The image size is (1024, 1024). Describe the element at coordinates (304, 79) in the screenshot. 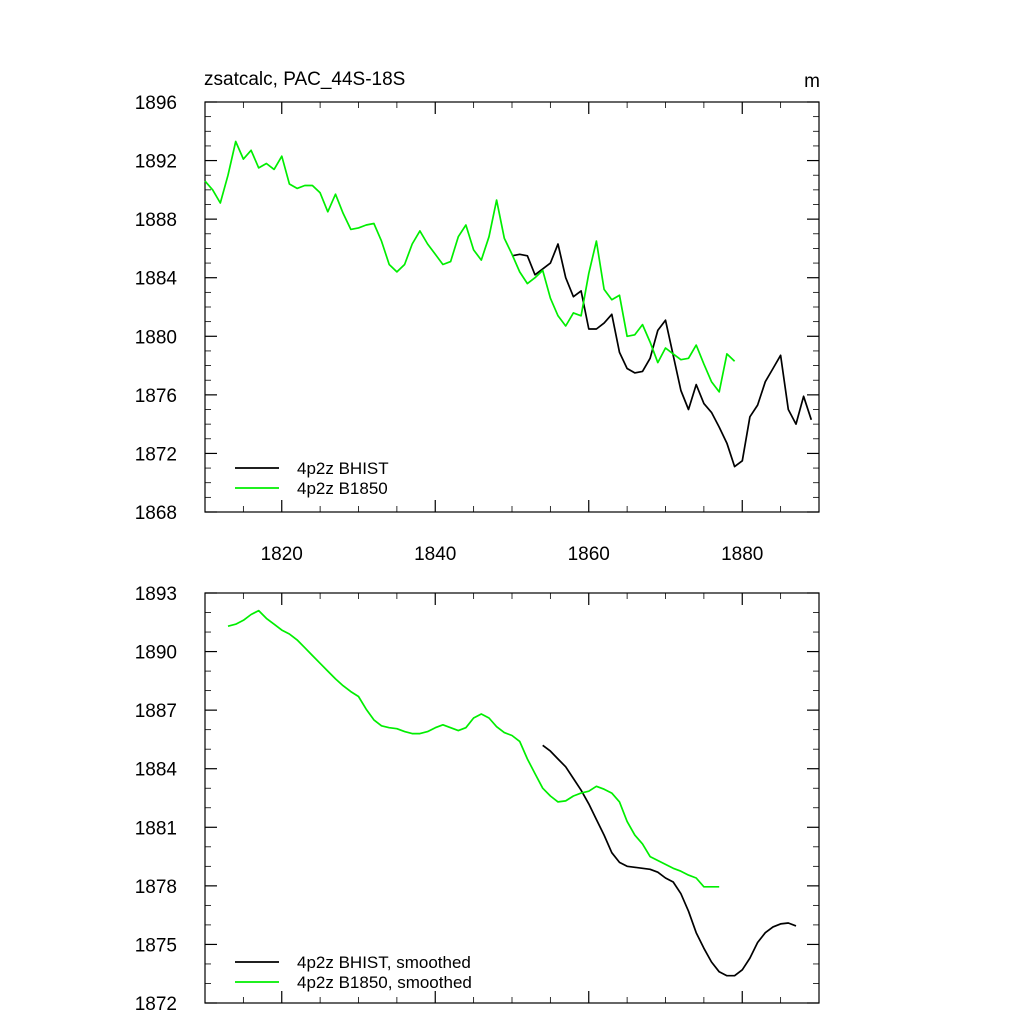

I see `chart-title: zsatcalc, PAC_44S-18S` at that location.